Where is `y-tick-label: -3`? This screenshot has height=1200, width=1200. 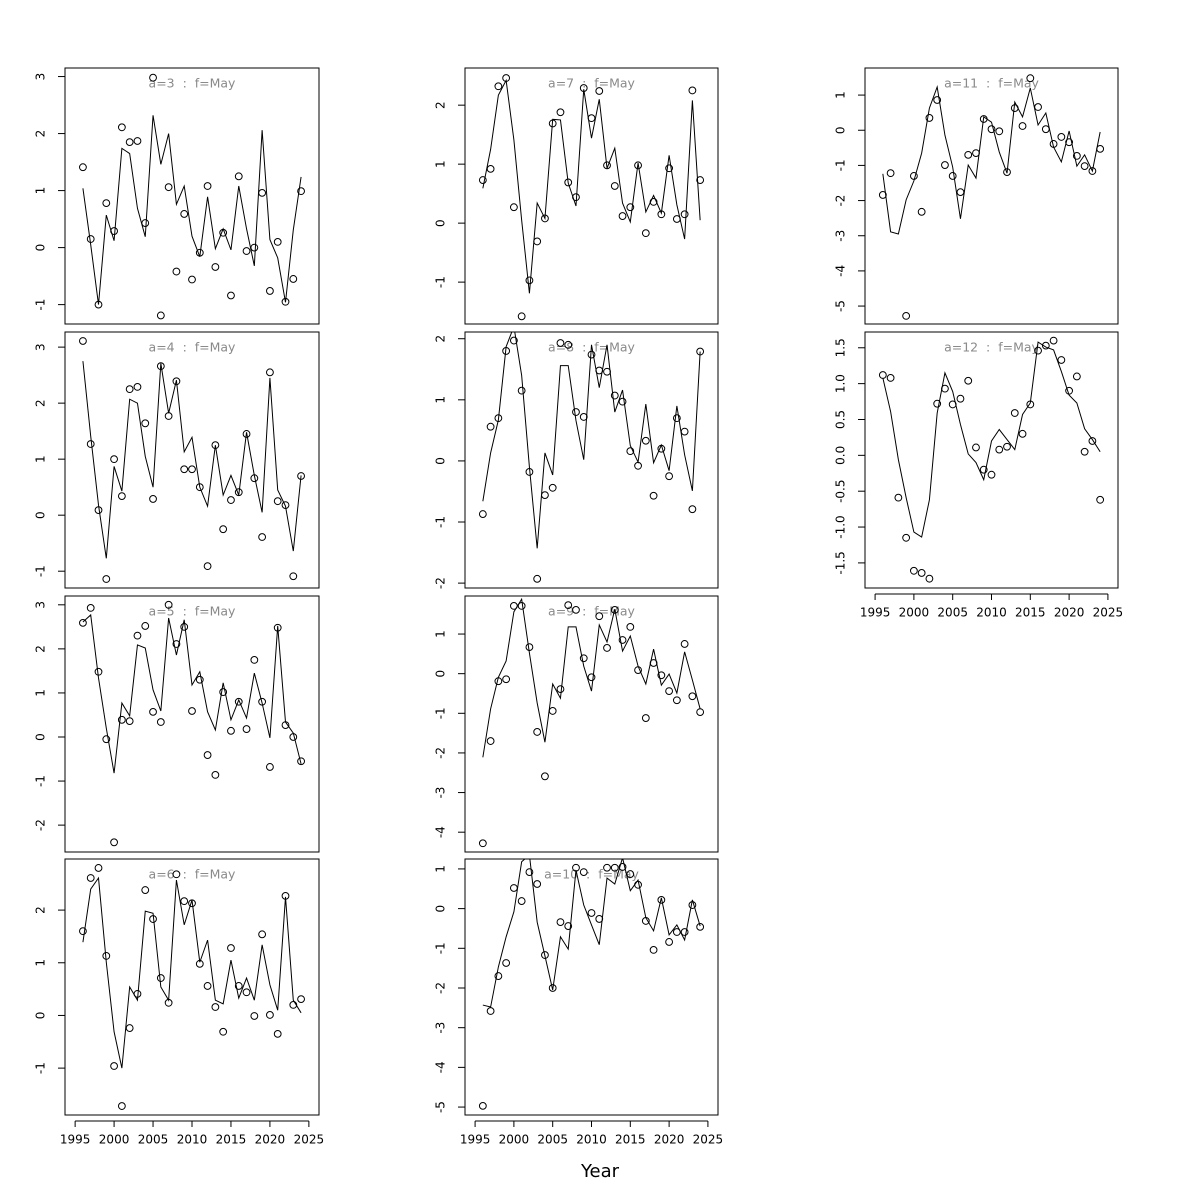
y-tick-label: -3 is located at coordinates (841, 236).